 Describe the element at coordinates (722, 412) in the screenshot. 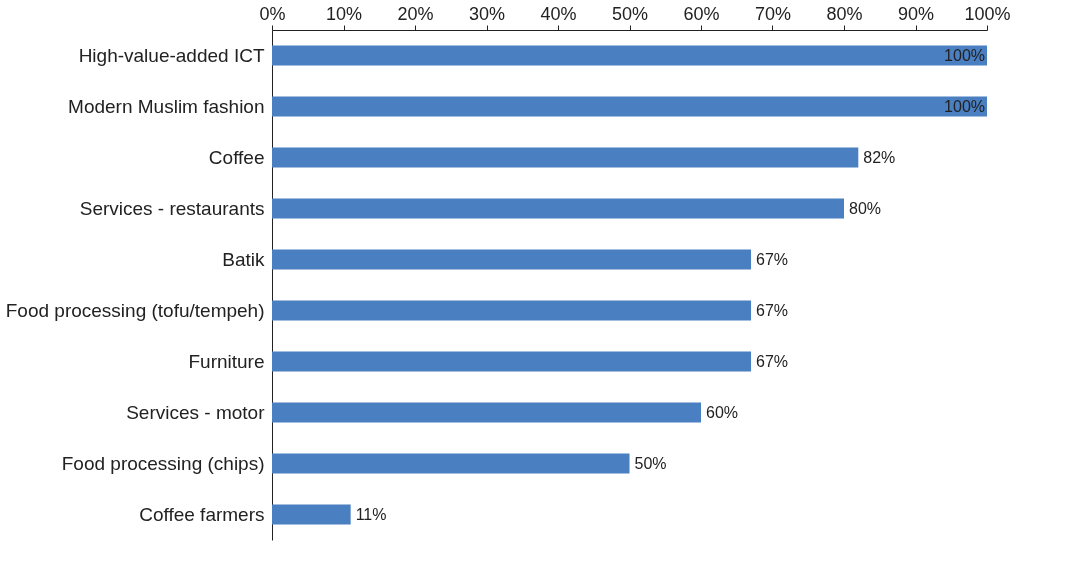

I see `data-label: 60%` at that location.